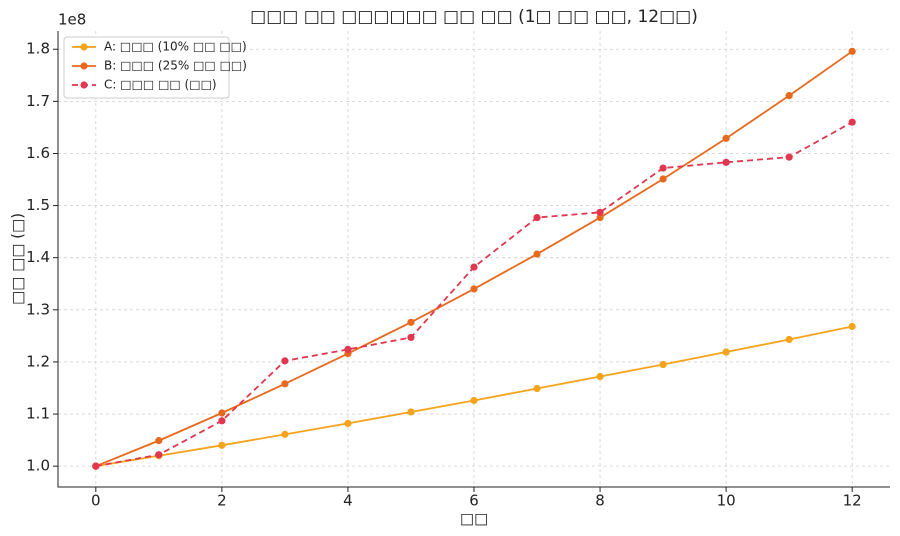 This screenshot has height=536, width=900. What do you see at coordinates (600, 501) in the screenshot?
I see `x-tick-label: 8` at bounding box center [600, 501].